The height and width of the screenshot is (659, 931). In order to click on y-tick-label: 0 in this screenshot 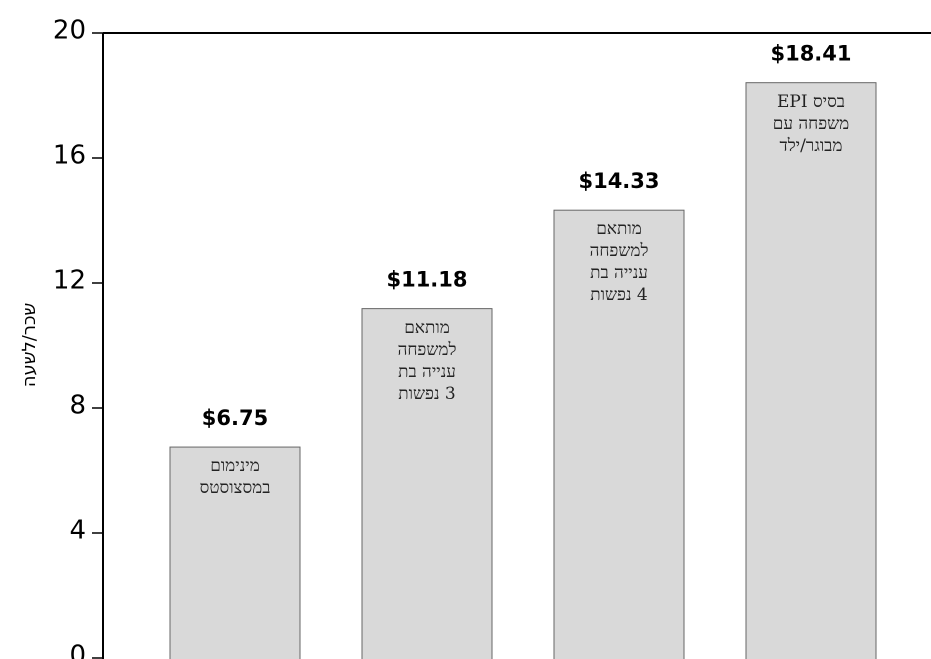, I will do `click(77, 650)`.